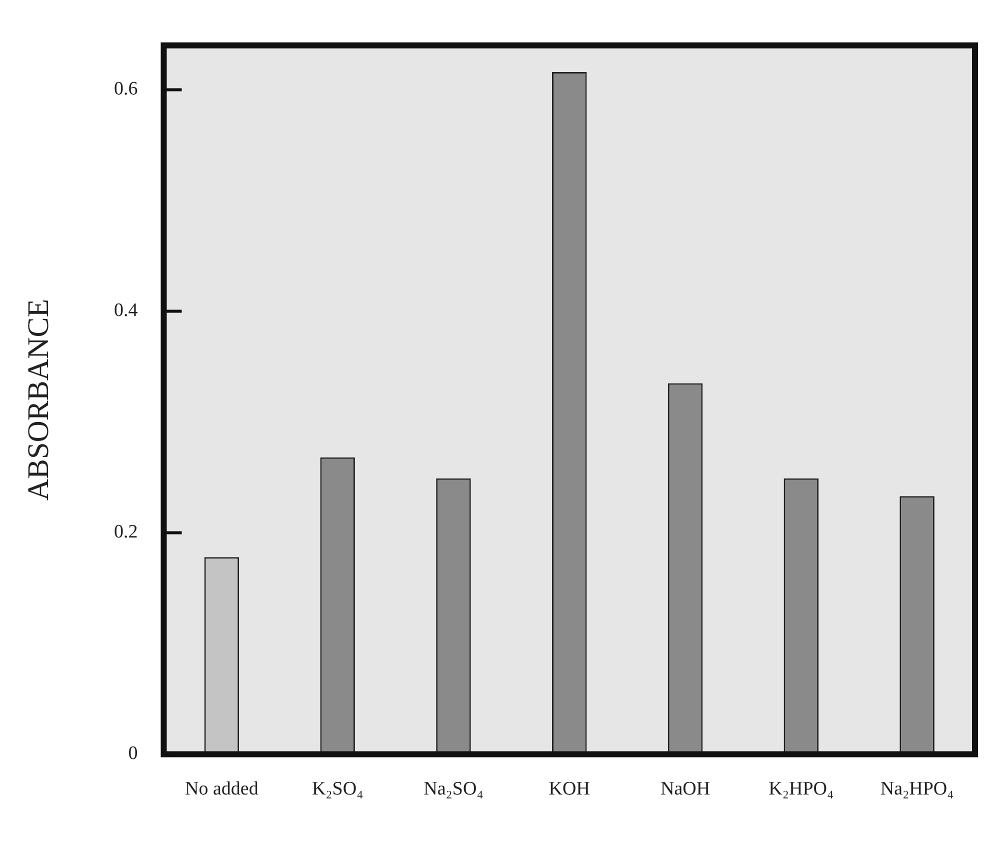 Image resolution: width=989 pixels, height=843 pixels. Describe the element at coordinates (454, 789) in the screenshot. I see `x-tick-label: Na₂SO₄` at that location.